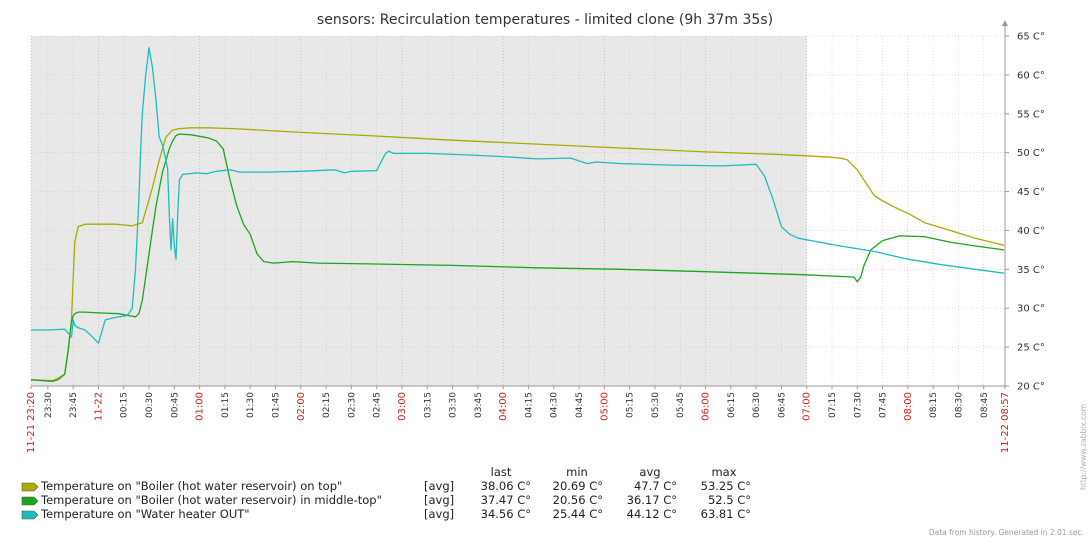  What do you see at coordinates (934, 405) in the screenshot?
I see `x-tick-label: 08:15` at bounding box center [934, 405].